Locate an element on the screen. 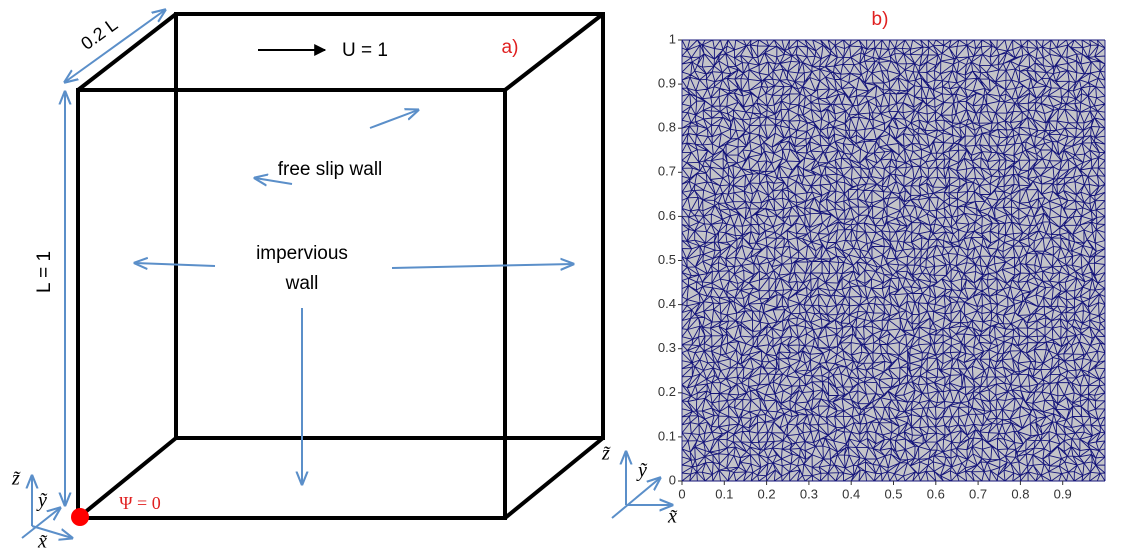  velocity-label: U = 1 is located at coordinates (365, 50).